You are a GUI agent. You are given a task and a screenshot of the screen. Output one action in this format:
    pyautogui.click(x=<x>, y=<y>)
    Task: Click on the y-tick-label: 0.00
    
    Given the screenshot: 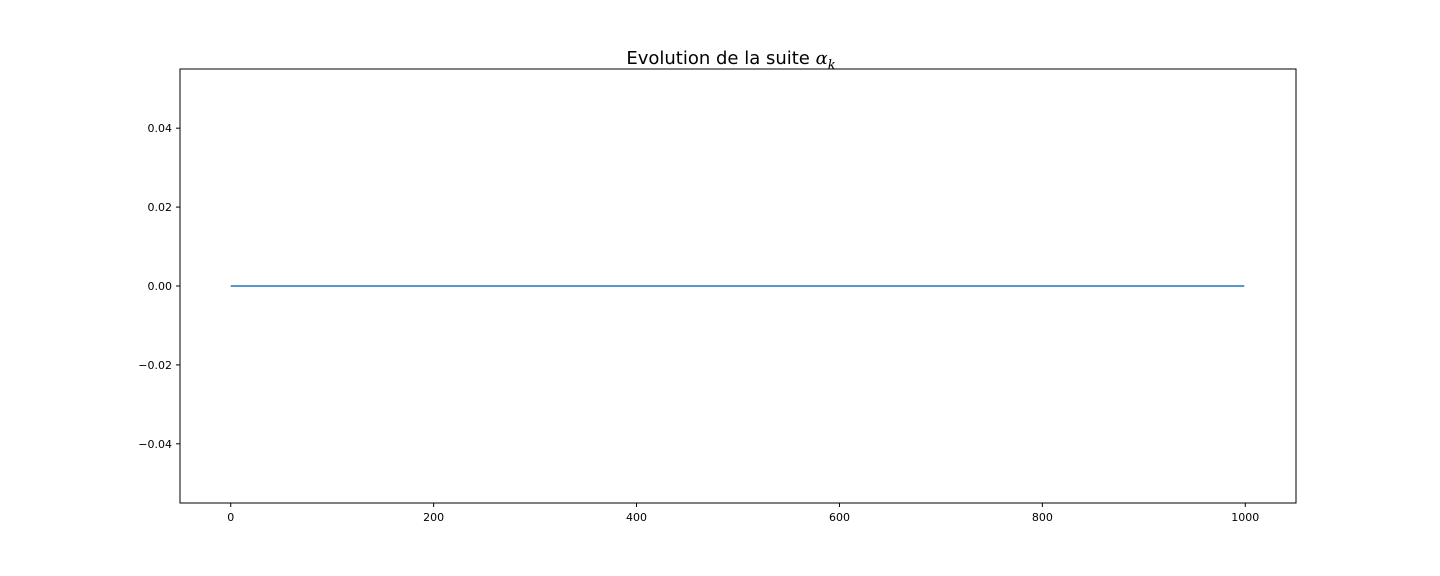 What is the action you would take?
    pyautogui.click(x=160, y=286)
    